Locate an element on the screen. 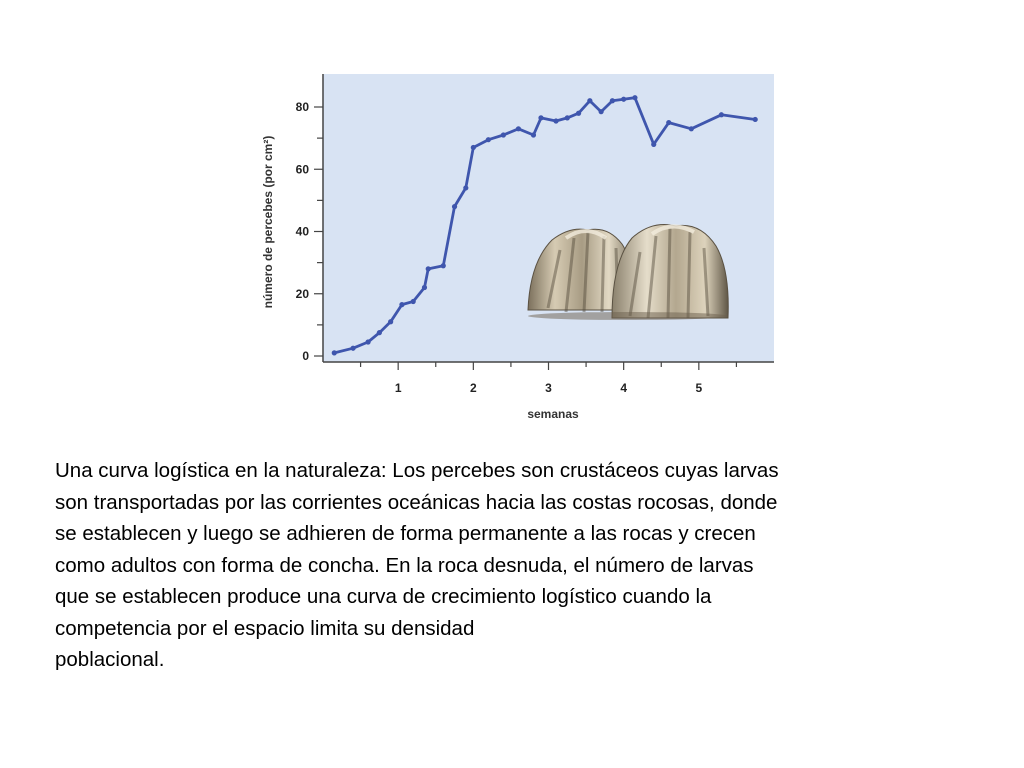  y-tick-label: 60 is located at coordinates (303, 169).